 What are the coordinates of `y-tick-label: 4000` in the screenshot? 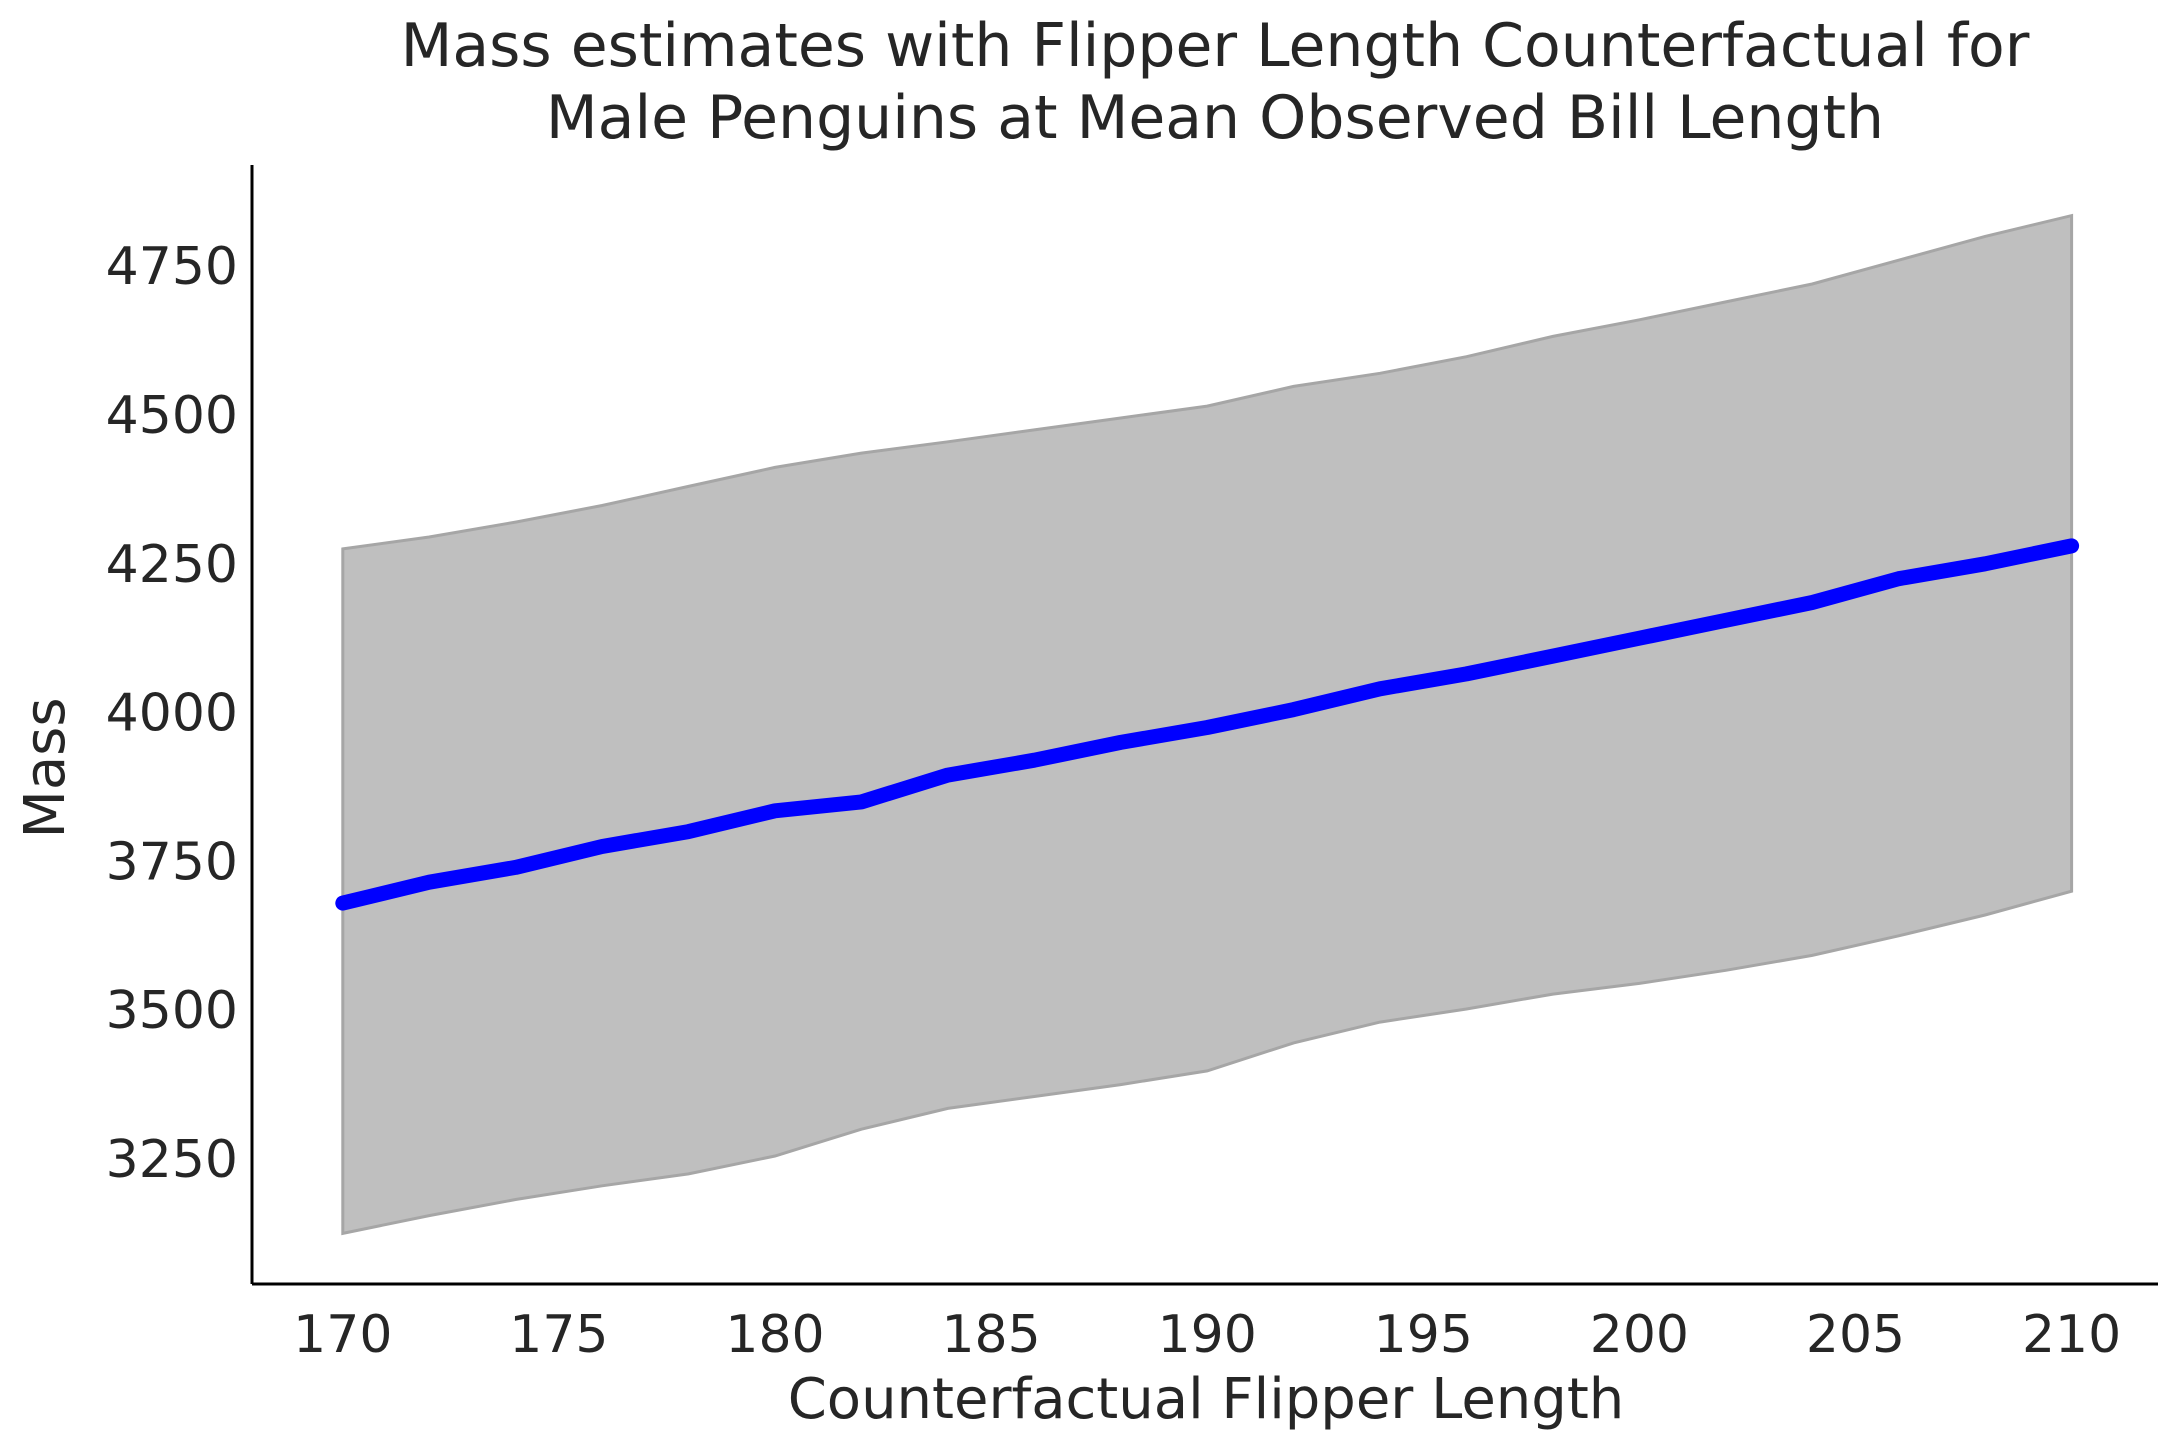 It's located at (172, 714).